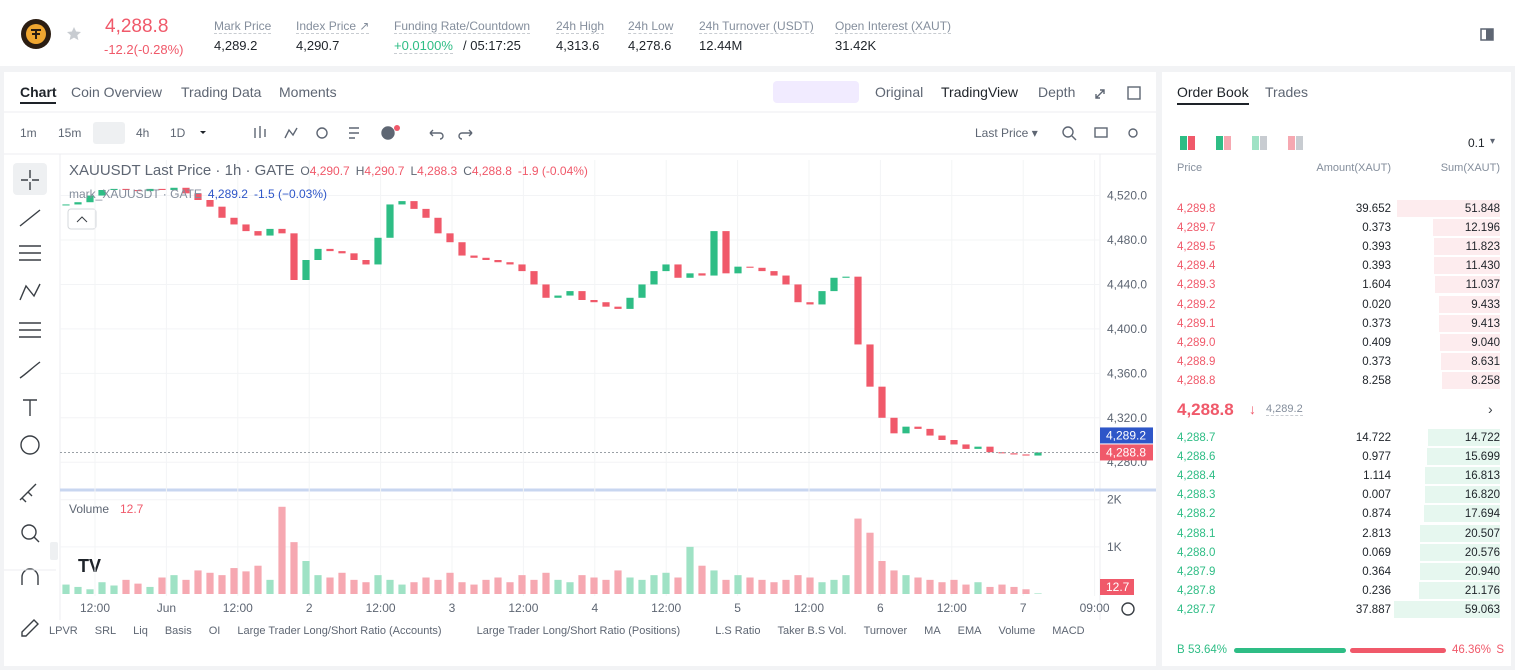  I want to click on indicator: MA, so click(932, 631).